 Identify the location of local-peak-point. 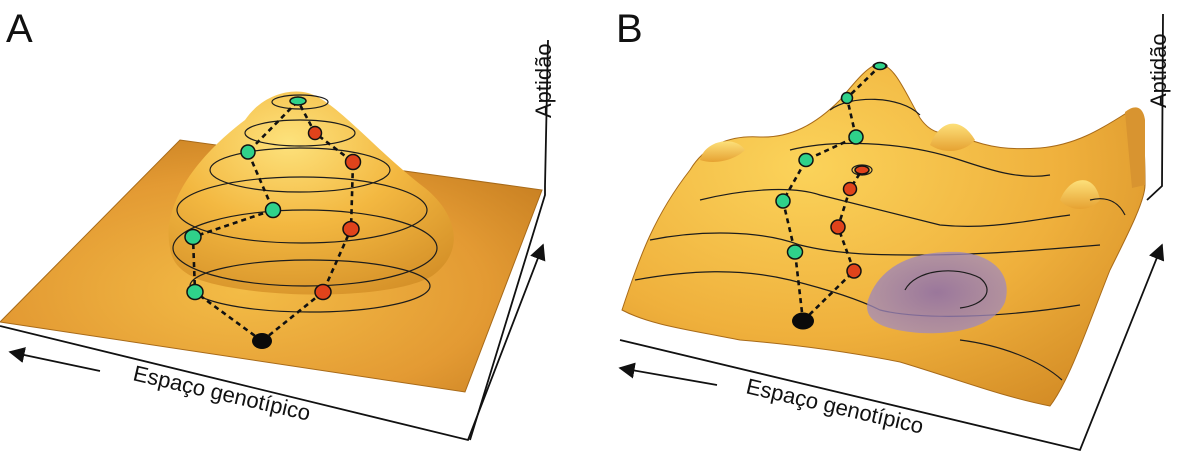
(862, 170).